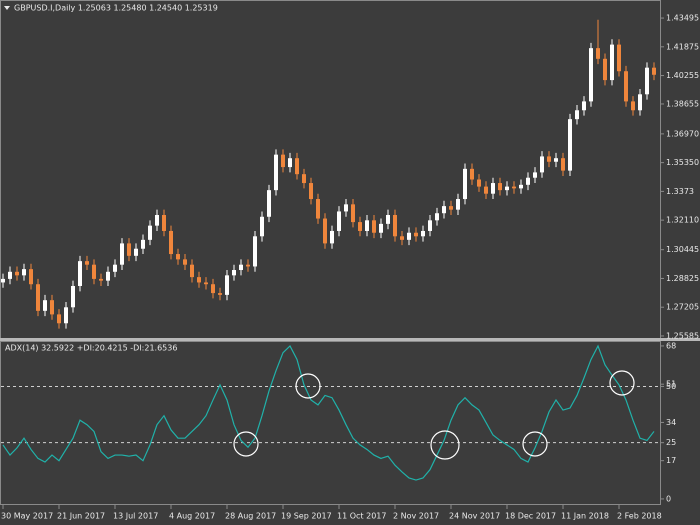 The width and height of the screenshot is (700, 525). What do you see at coordinates (27, 516) in the screenshot?
I see `x-tick-label: 30 May 2017` at bounding box center [27, 516].